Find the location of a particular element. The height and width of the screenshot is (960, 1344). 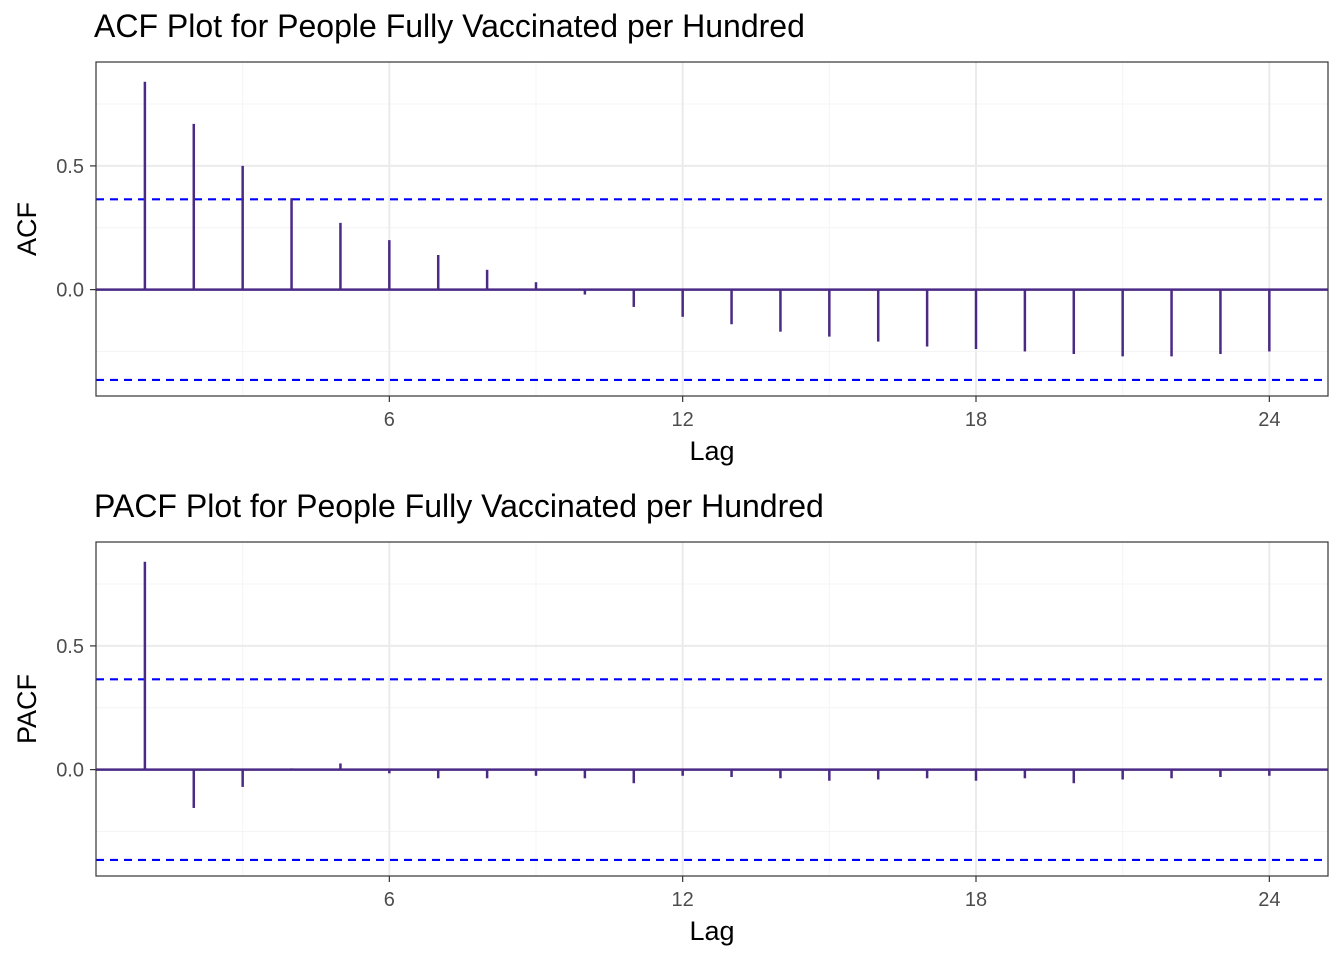

pacf-y-axis-label: PACF is located at coordinates (27, 709).